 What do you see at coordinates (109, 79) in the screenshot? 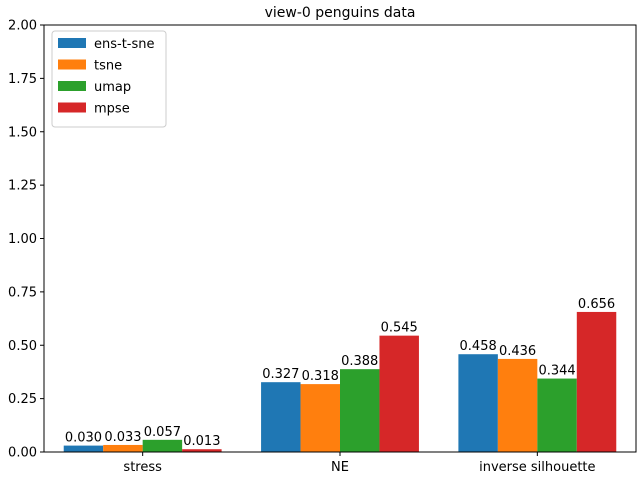
I see `legend: ens-t-sne tsne umap mpse` at bounding box center [109, 79].